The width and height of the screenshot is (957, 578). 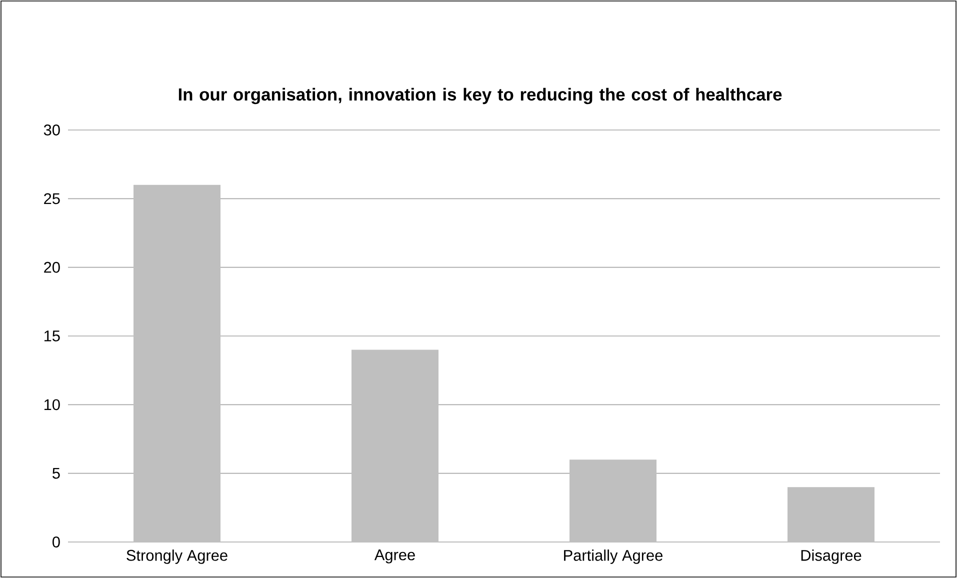 I want to click on y-tick-label: 10, so click(x=52, y=404).